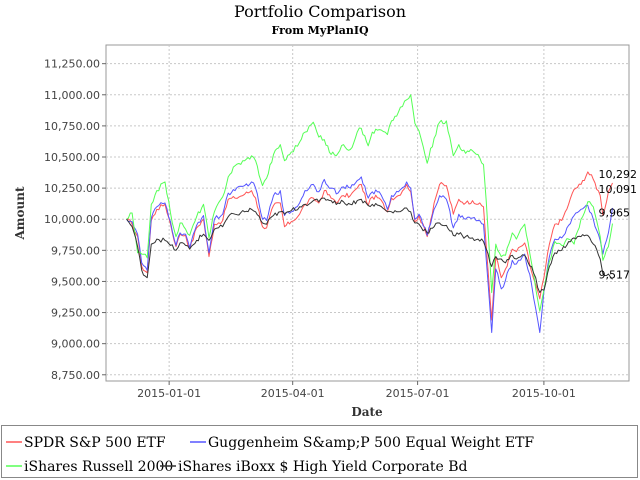 The width and height of the screenshot is (640, 480). Describe the element at coordinates (72, 157) in the screenshot. I see `y-tick-label: 10,500.00` at that location.